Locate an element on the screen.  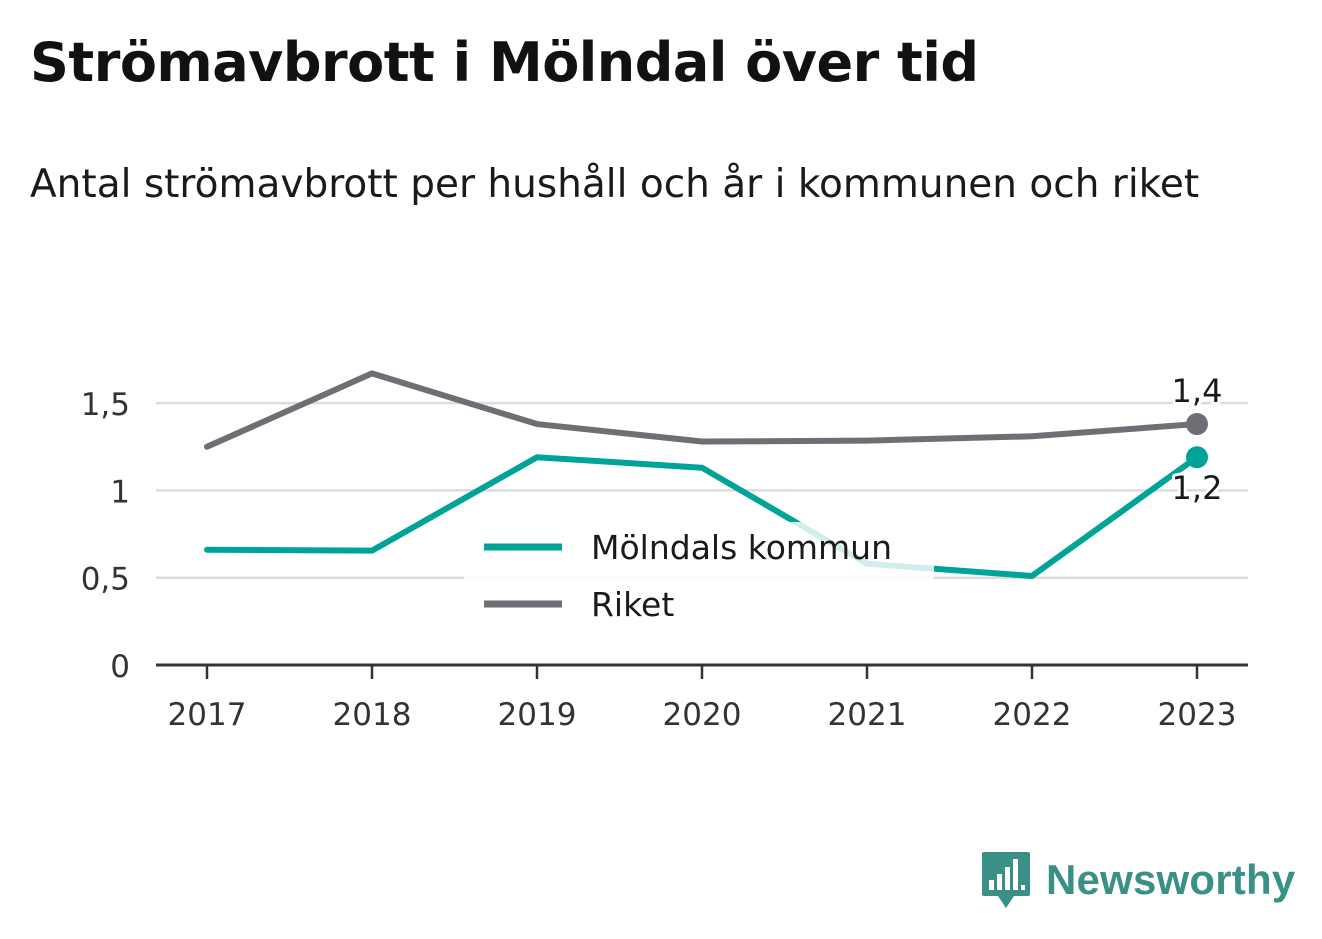
x-tick-label: 2017 is located at coordinates (207, 715).